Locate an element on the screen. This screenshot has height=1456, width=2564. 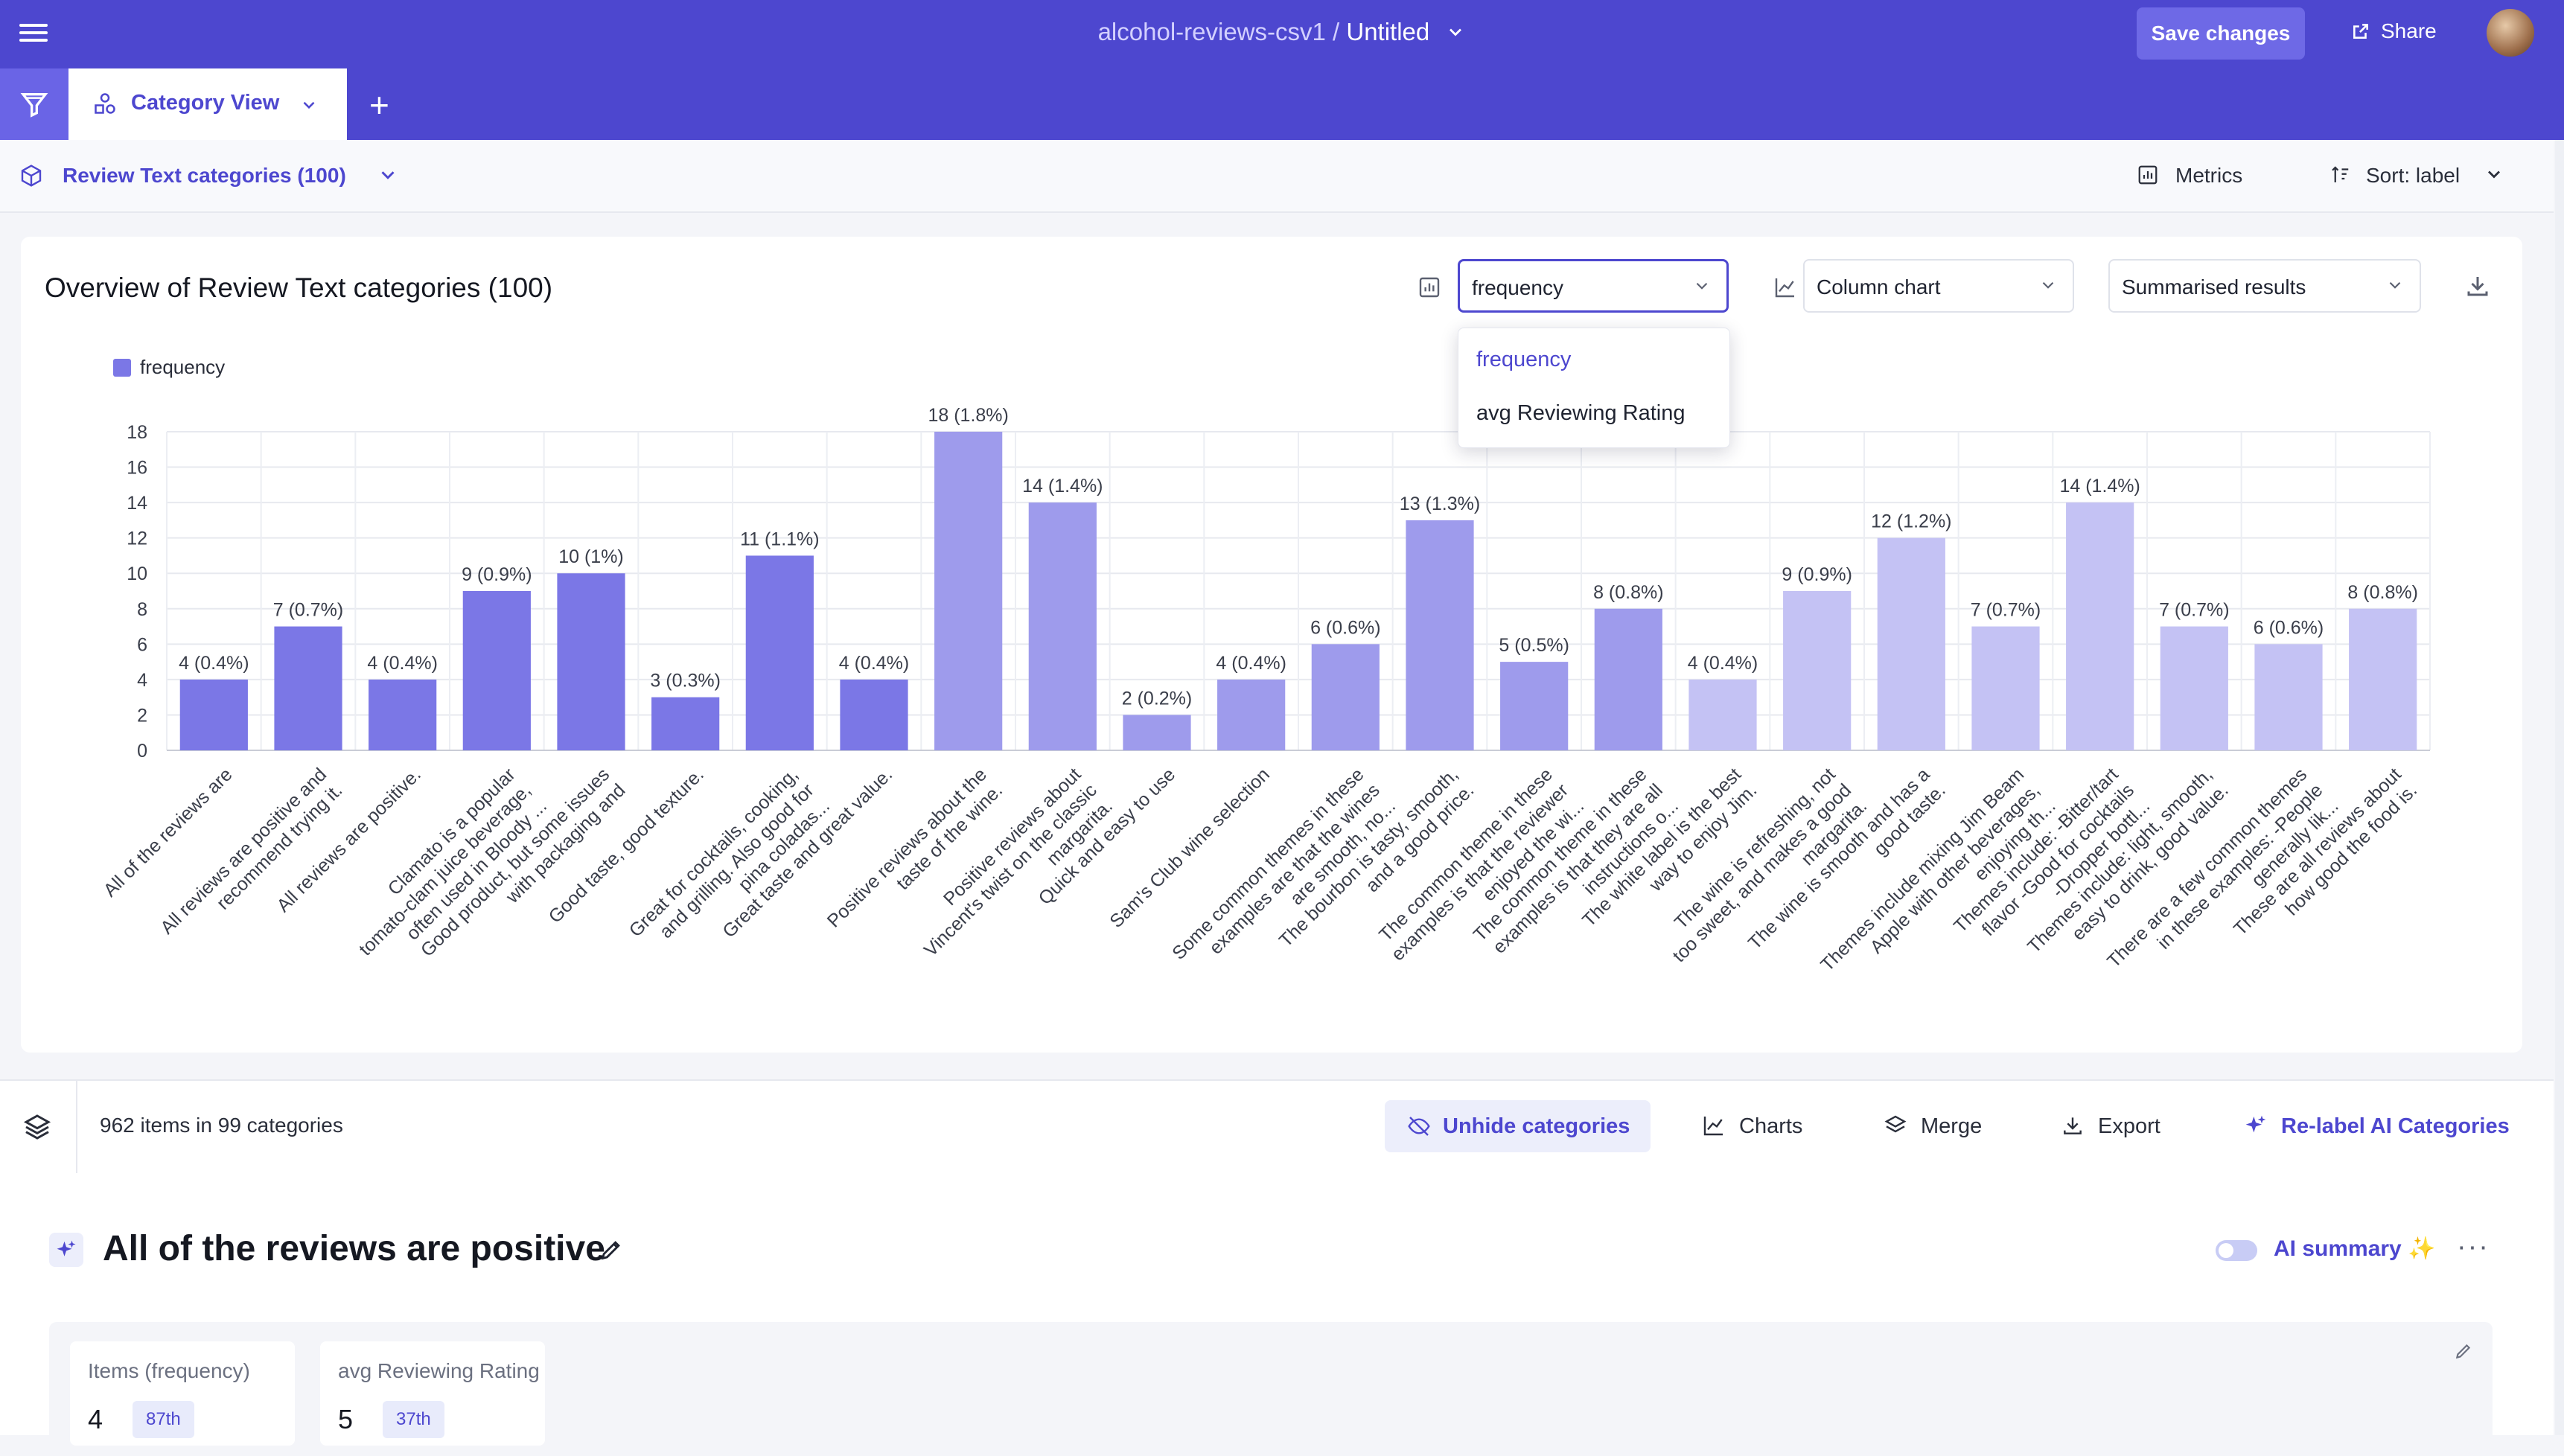
data-label: 10 (1%) is located at coordinates (591, 556).